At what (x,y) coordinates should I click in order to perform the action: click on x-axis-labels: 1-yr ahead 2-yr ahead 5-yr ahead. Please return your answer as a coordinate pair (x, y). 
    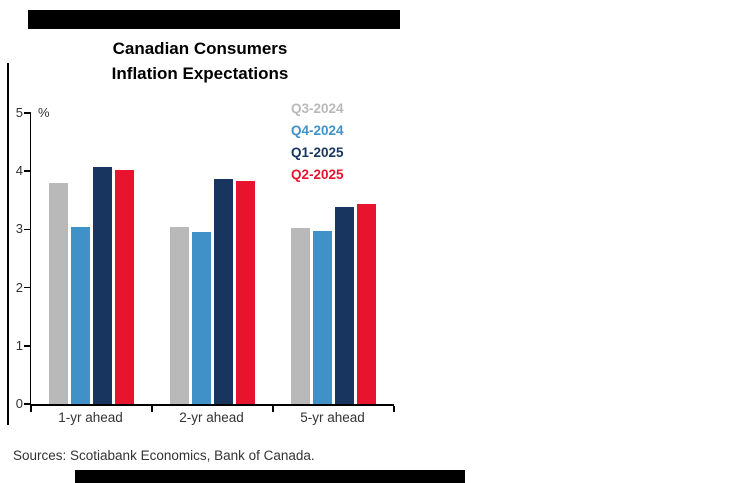
    Looking at the image, I should click on (211, 420).